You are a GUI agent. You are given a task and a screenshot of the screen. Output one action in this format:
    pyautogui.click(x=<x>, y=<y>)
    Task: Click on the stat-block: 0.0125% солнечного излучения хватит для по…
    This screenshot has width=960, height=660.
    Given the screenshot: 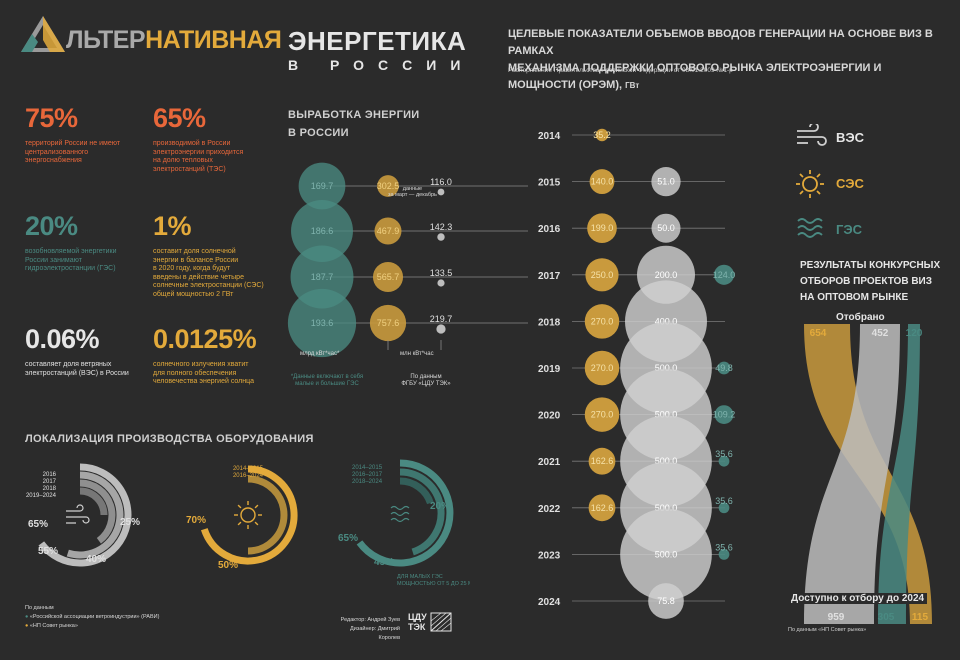 What is the action you would take?
    pyautogui.click(x=205, y=355)
    